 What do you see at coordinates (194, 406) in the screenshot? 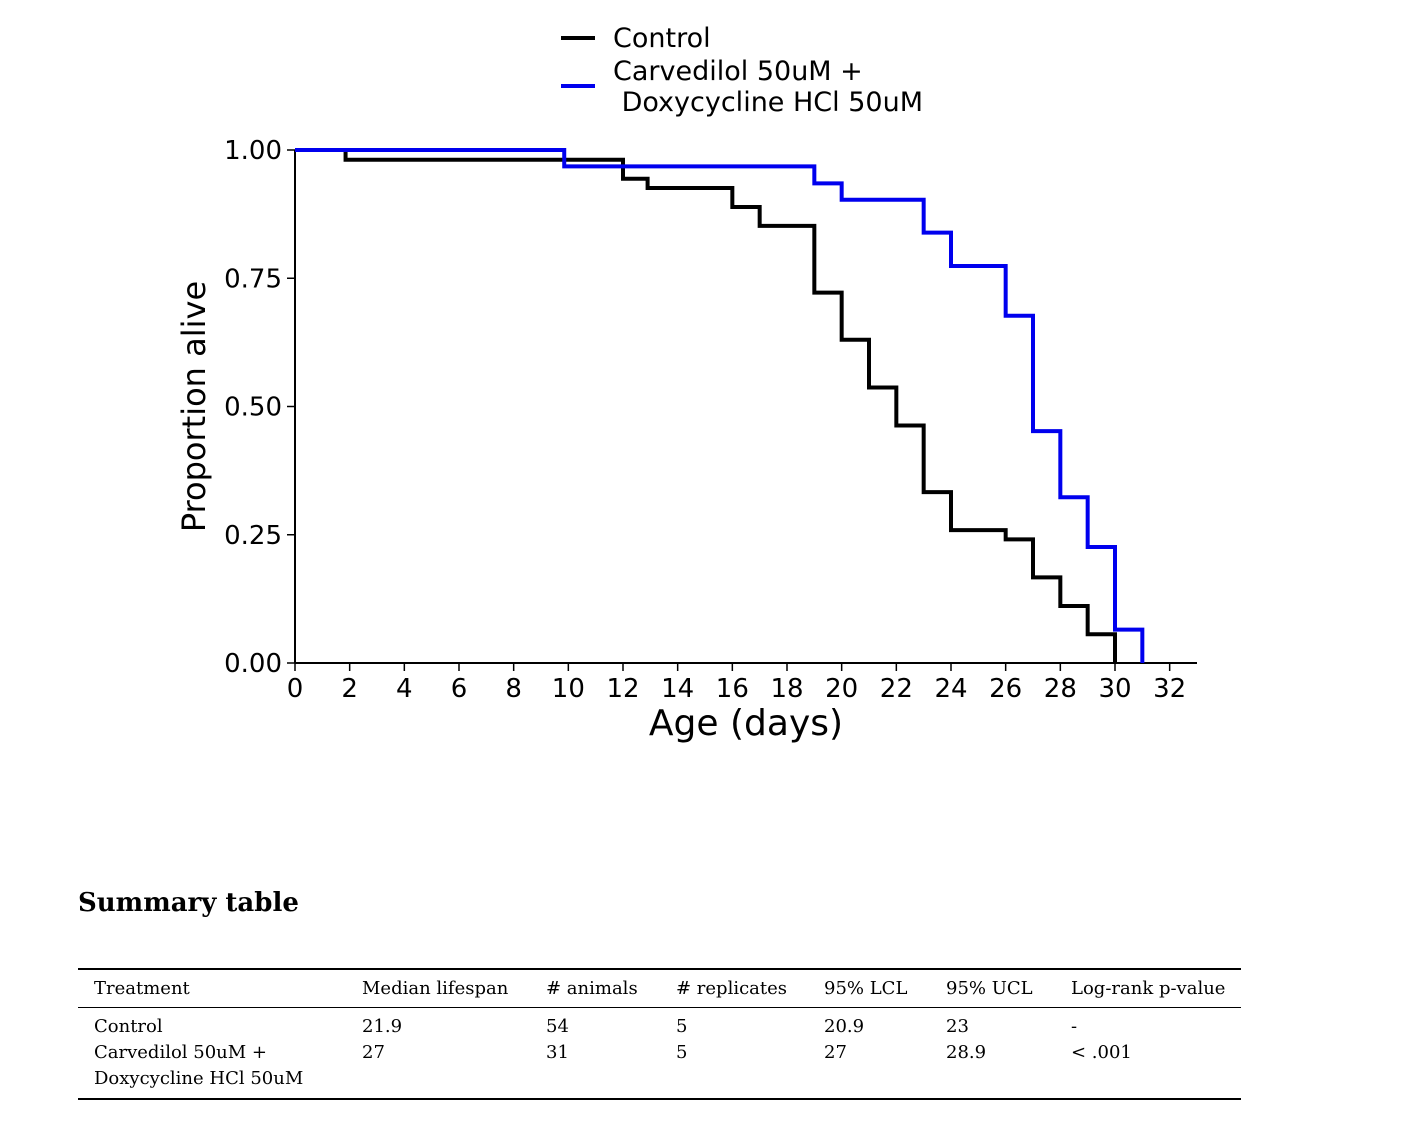
I see `y-axis-label: Proportion alive` at bounding box center [194, 406].